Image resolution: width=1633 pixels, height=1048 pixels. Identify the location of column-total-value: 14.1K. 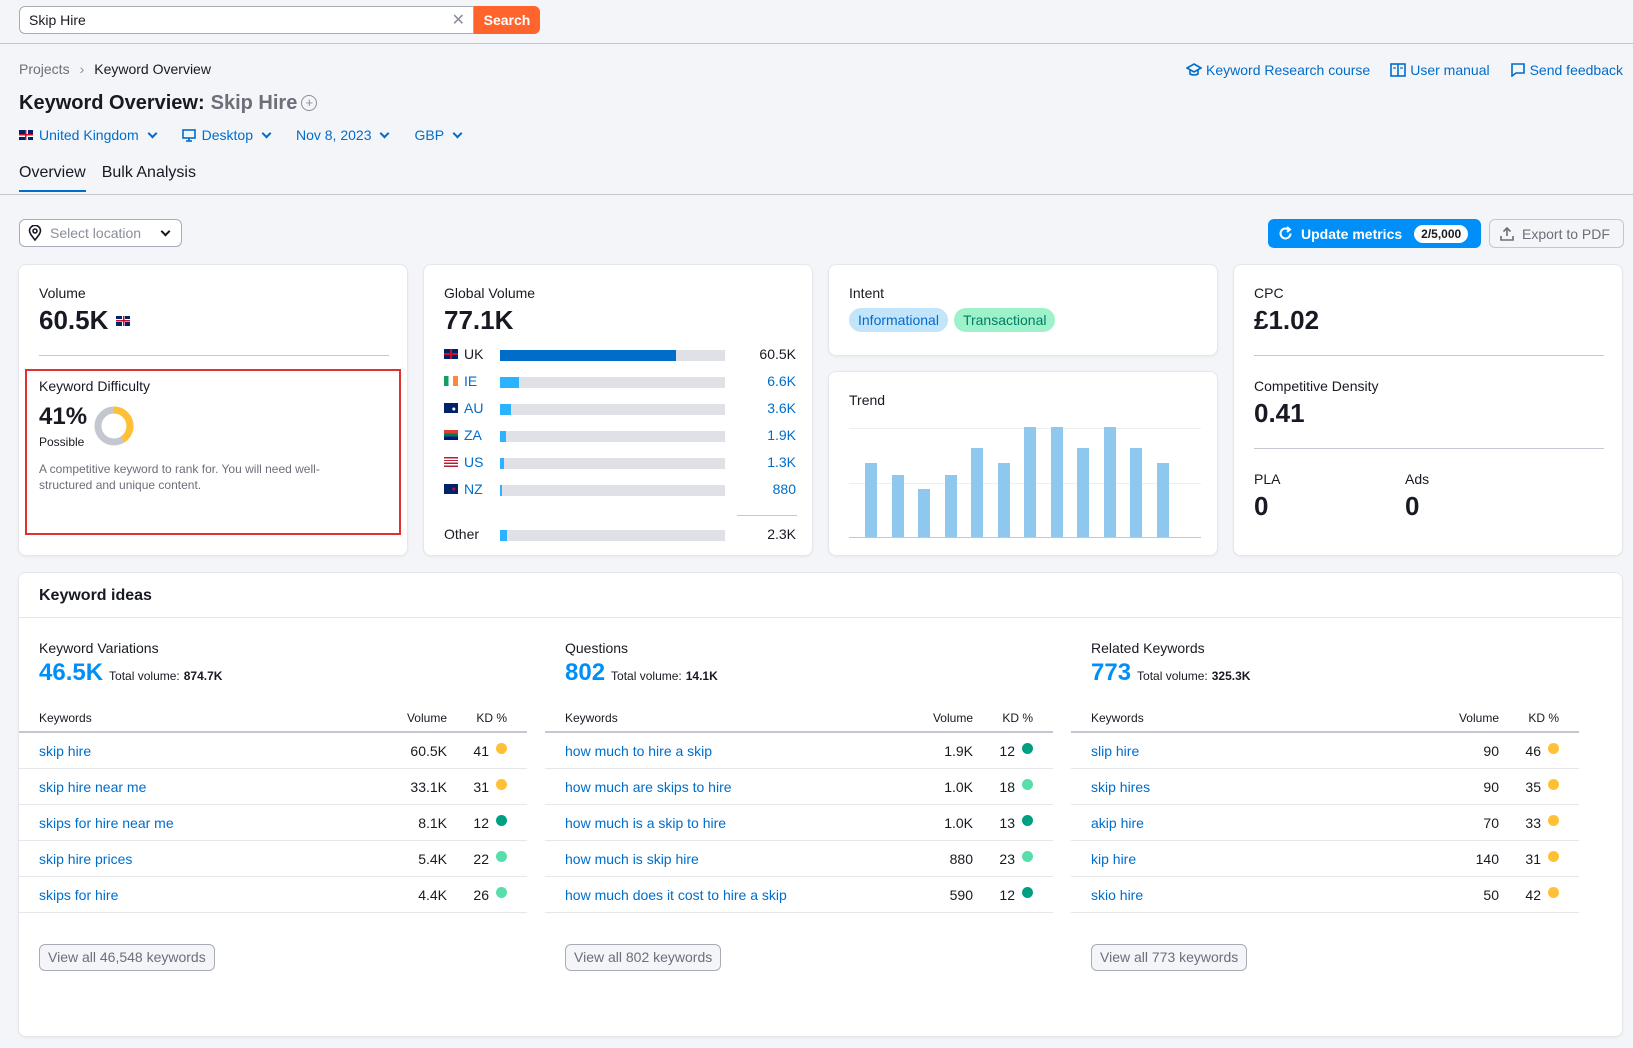
(701, 676).